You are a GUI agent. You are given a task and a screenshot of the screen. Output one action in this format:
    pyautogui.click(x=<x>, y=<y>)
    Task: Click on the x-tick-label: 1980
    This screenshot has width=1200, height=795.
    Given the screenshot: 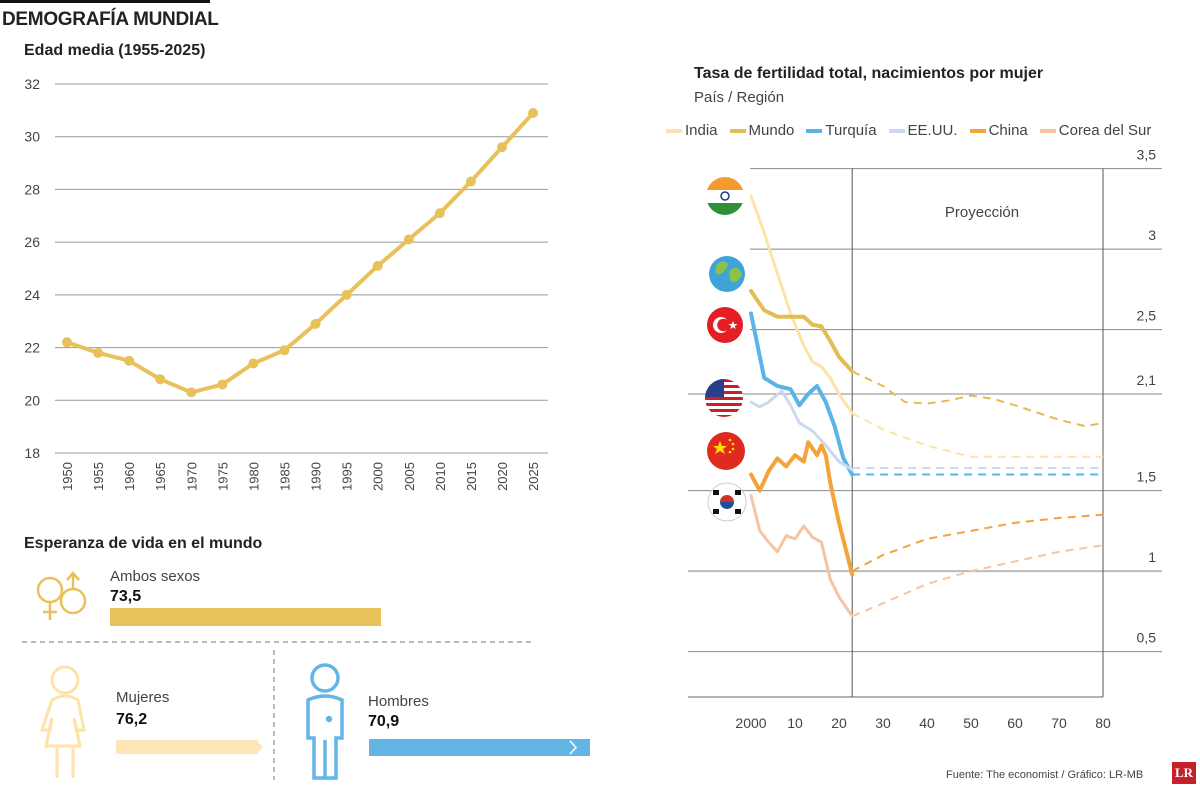 What is the action you would take?
    pyautogui.click(x=253, y=476)
    